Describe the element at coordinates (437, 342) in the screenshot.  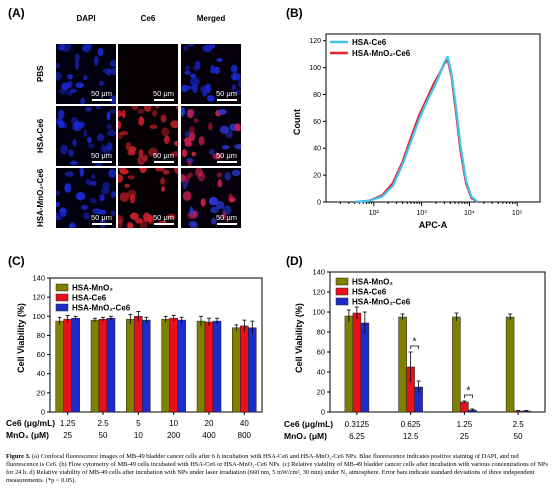
I see `plot-frame` at that location.